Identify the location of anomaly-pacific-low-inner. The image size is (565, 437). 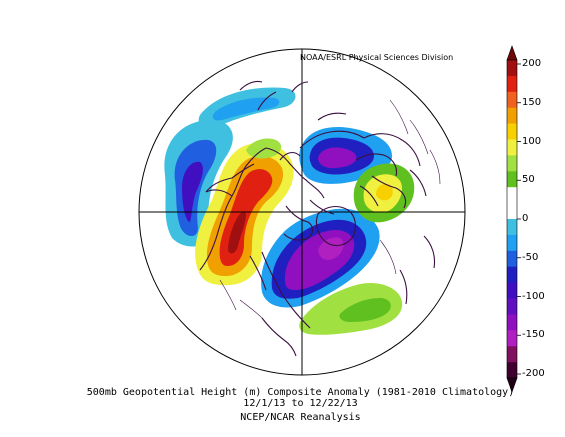
(192, 191).